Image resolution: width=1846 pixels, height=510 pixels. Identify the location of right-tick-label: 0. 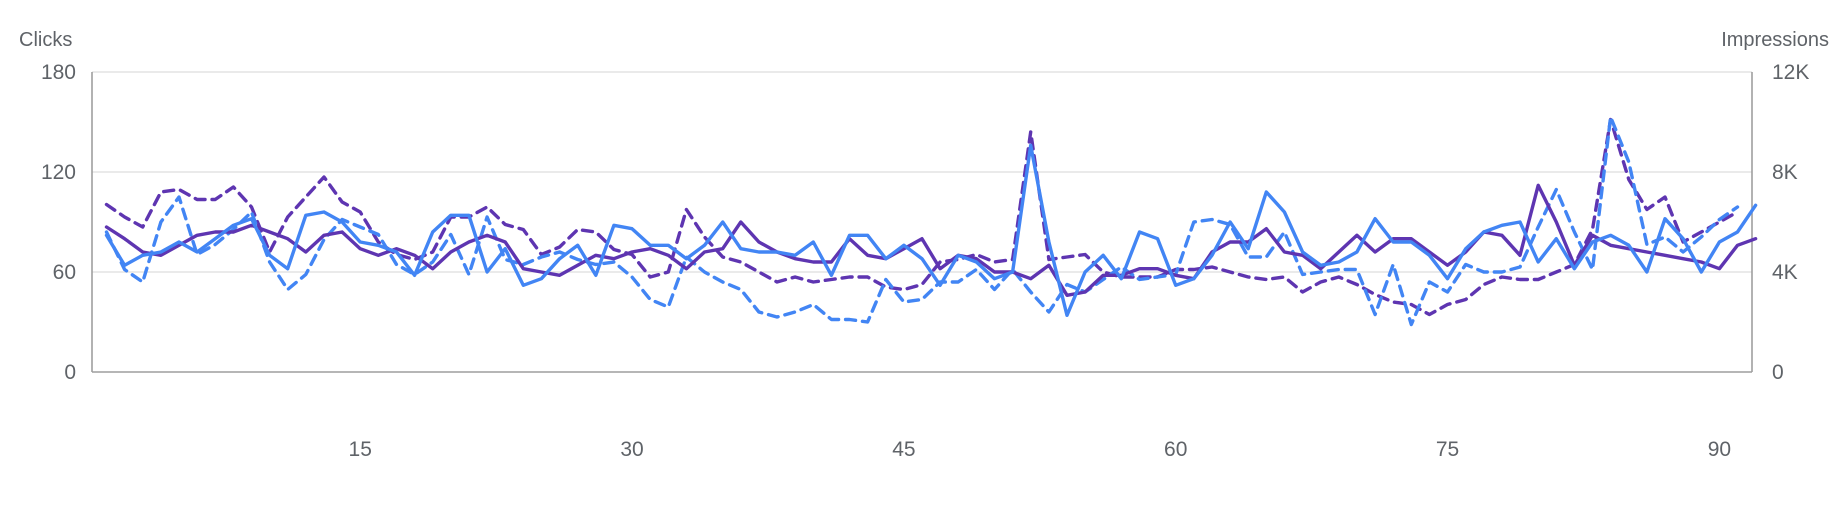
(1778, 372).